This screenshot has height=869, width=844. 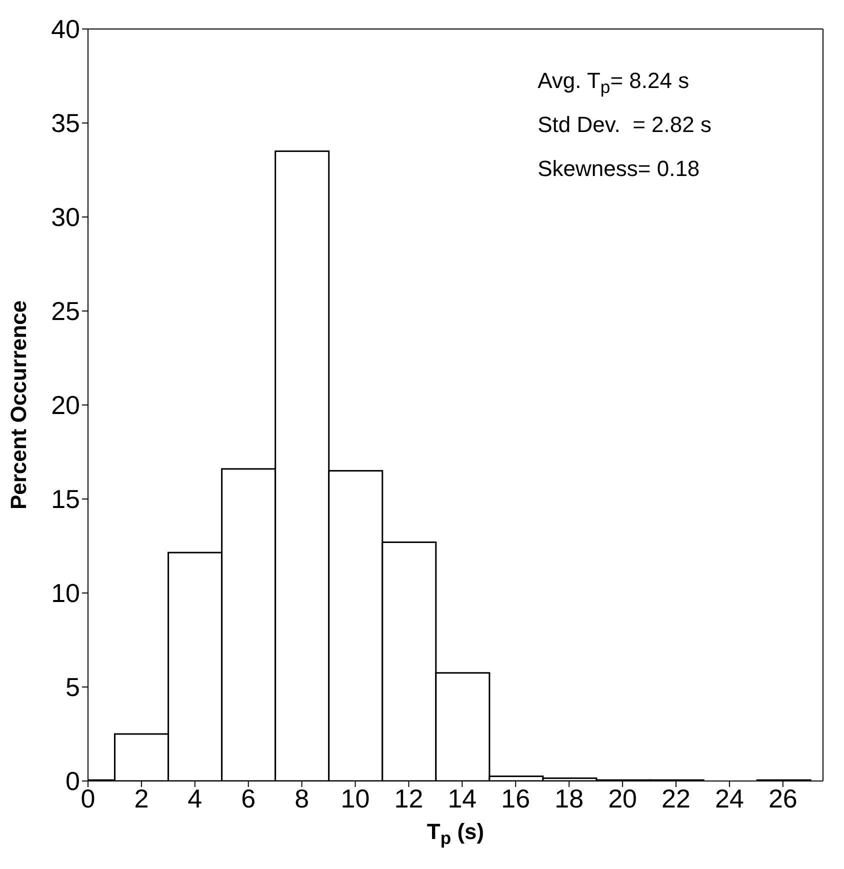 I want to click on annotation: Skewness= 0.18, so click(x=619, y=168).